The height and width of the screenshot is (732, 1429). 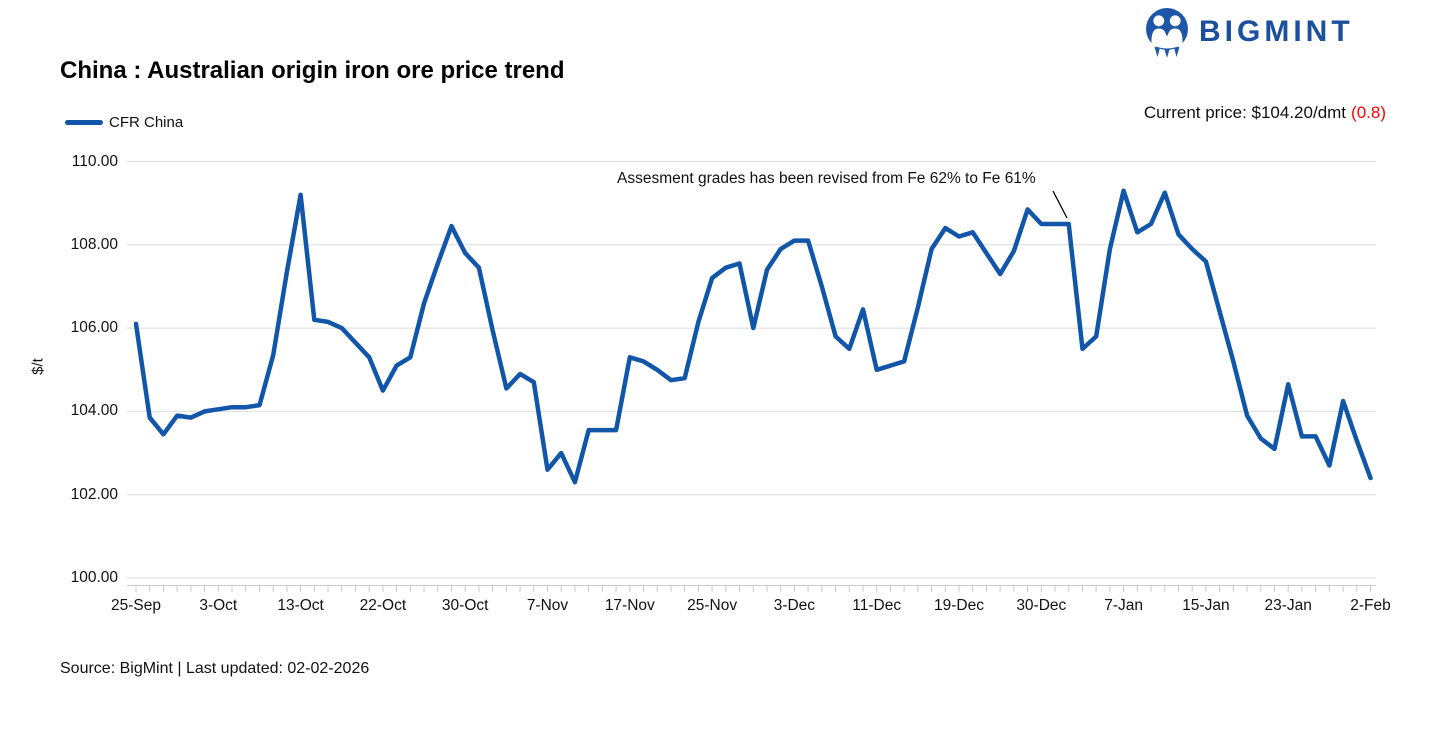 I want to click on legend-series-label: CFR China, so click(x=146, y=122).